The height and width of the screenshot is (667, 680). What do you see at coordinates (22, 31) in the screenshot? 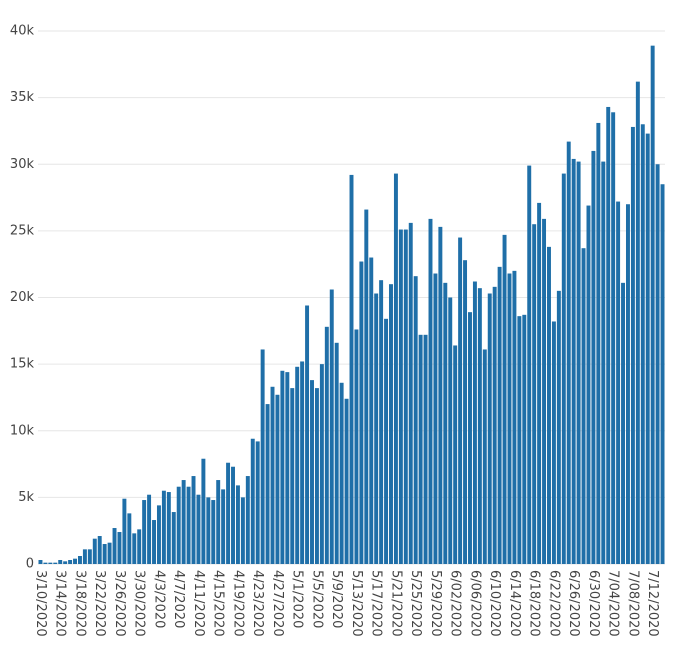
I see `y-tick-label: 40k` at bounding box center [22, 31].